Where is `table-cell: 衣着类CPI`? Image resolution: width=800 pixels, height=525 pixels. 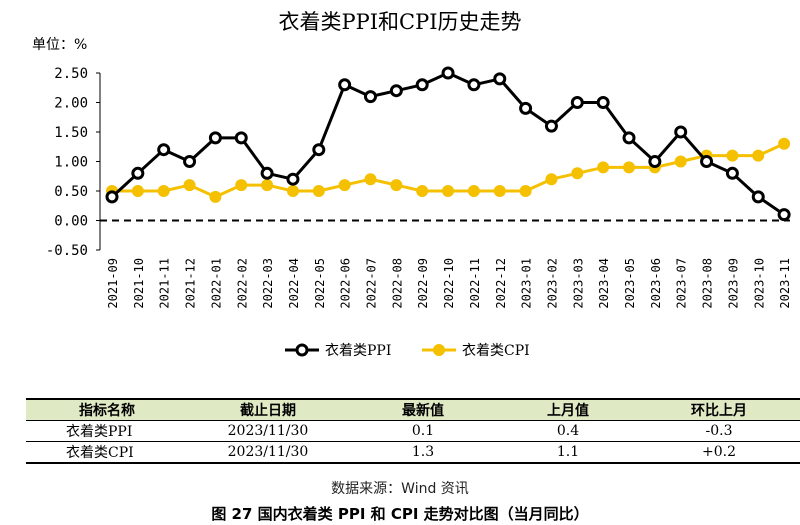
table-cell: 衣着类CPI is located at coordinates (107, 452).